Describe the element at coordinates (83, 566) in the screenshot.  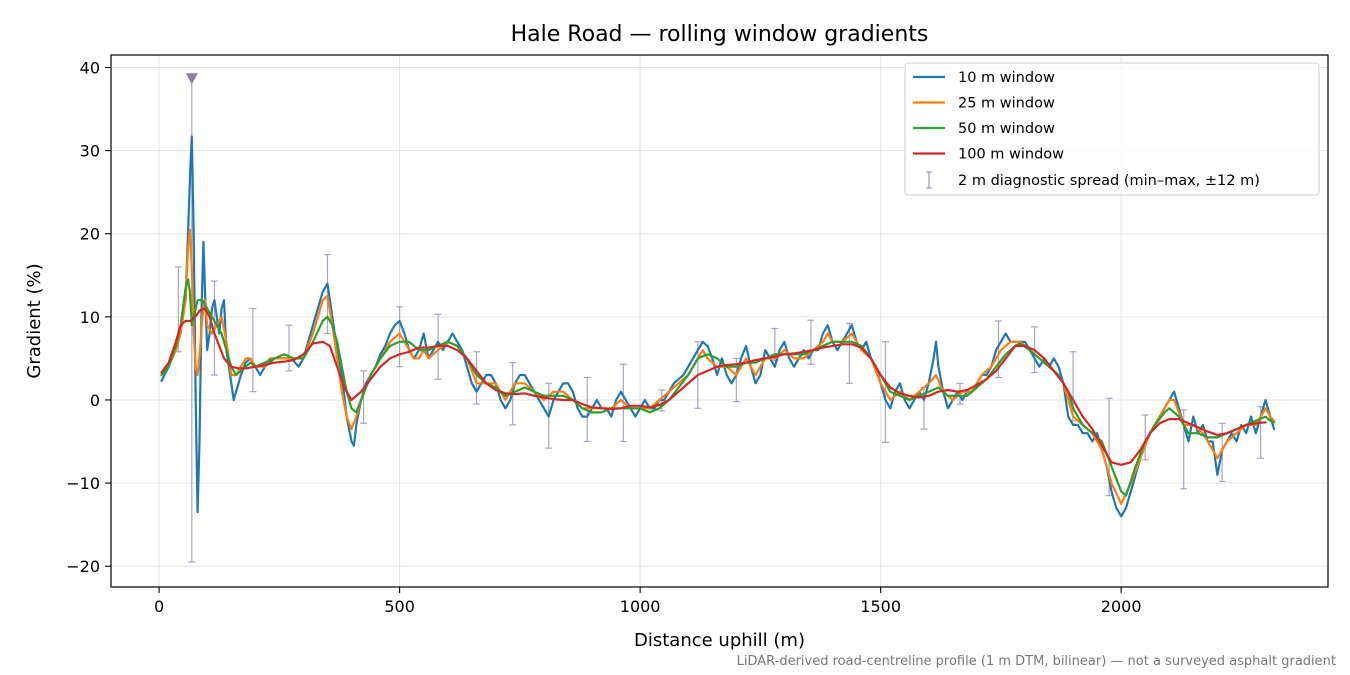
I see `y-tick-label: −20` at that location.